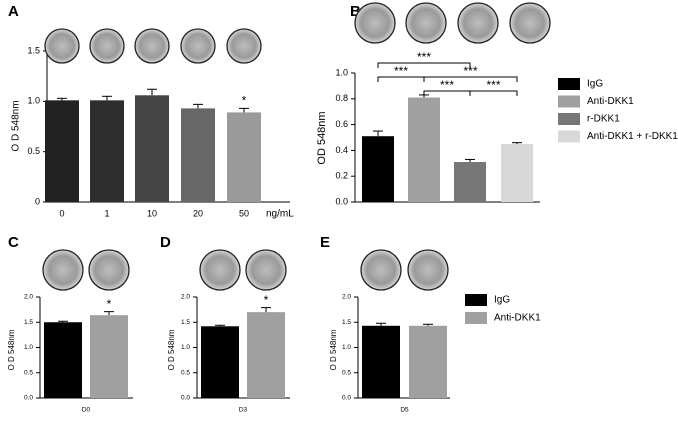 The width and height of the screenshot is (678, 436). Describe the element at coordinates (632, 136) in the screenshot. I see `legend-label: Anti-DKK1 + r-DKK1` at that location.